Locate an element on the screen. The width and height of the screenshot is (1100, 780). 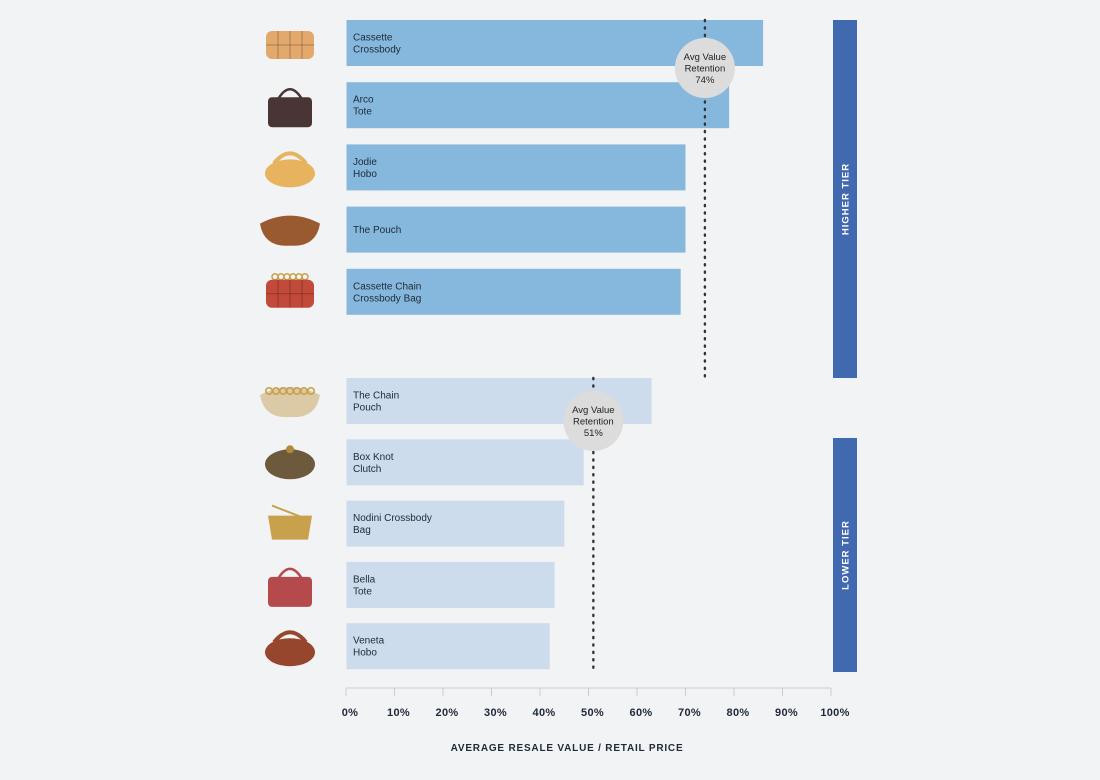
bar-label: The Chain Pouch is located at coordinates (376, 402).